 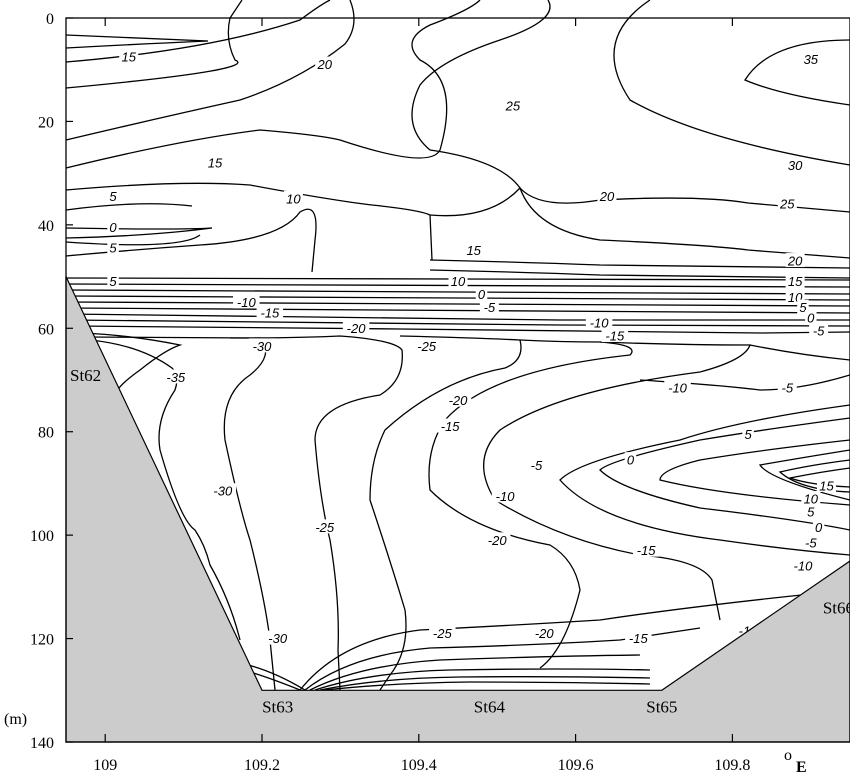 I want to click on station-label: St62, so click(x=85, y=375).